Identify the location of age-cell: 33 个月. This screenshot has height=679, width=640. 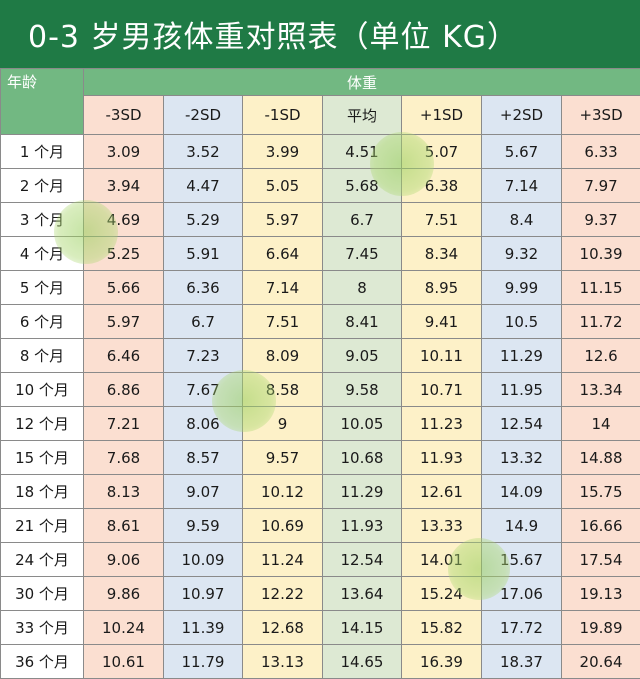
(42, 628).